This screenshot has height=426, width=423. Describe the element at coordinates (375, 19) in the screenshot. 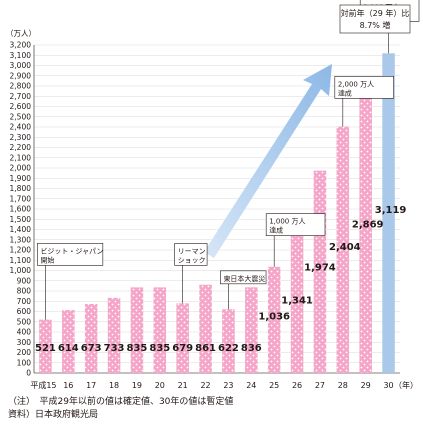

I see `top-callout: 対前年（29 年）比 8.7% 増` at that location.